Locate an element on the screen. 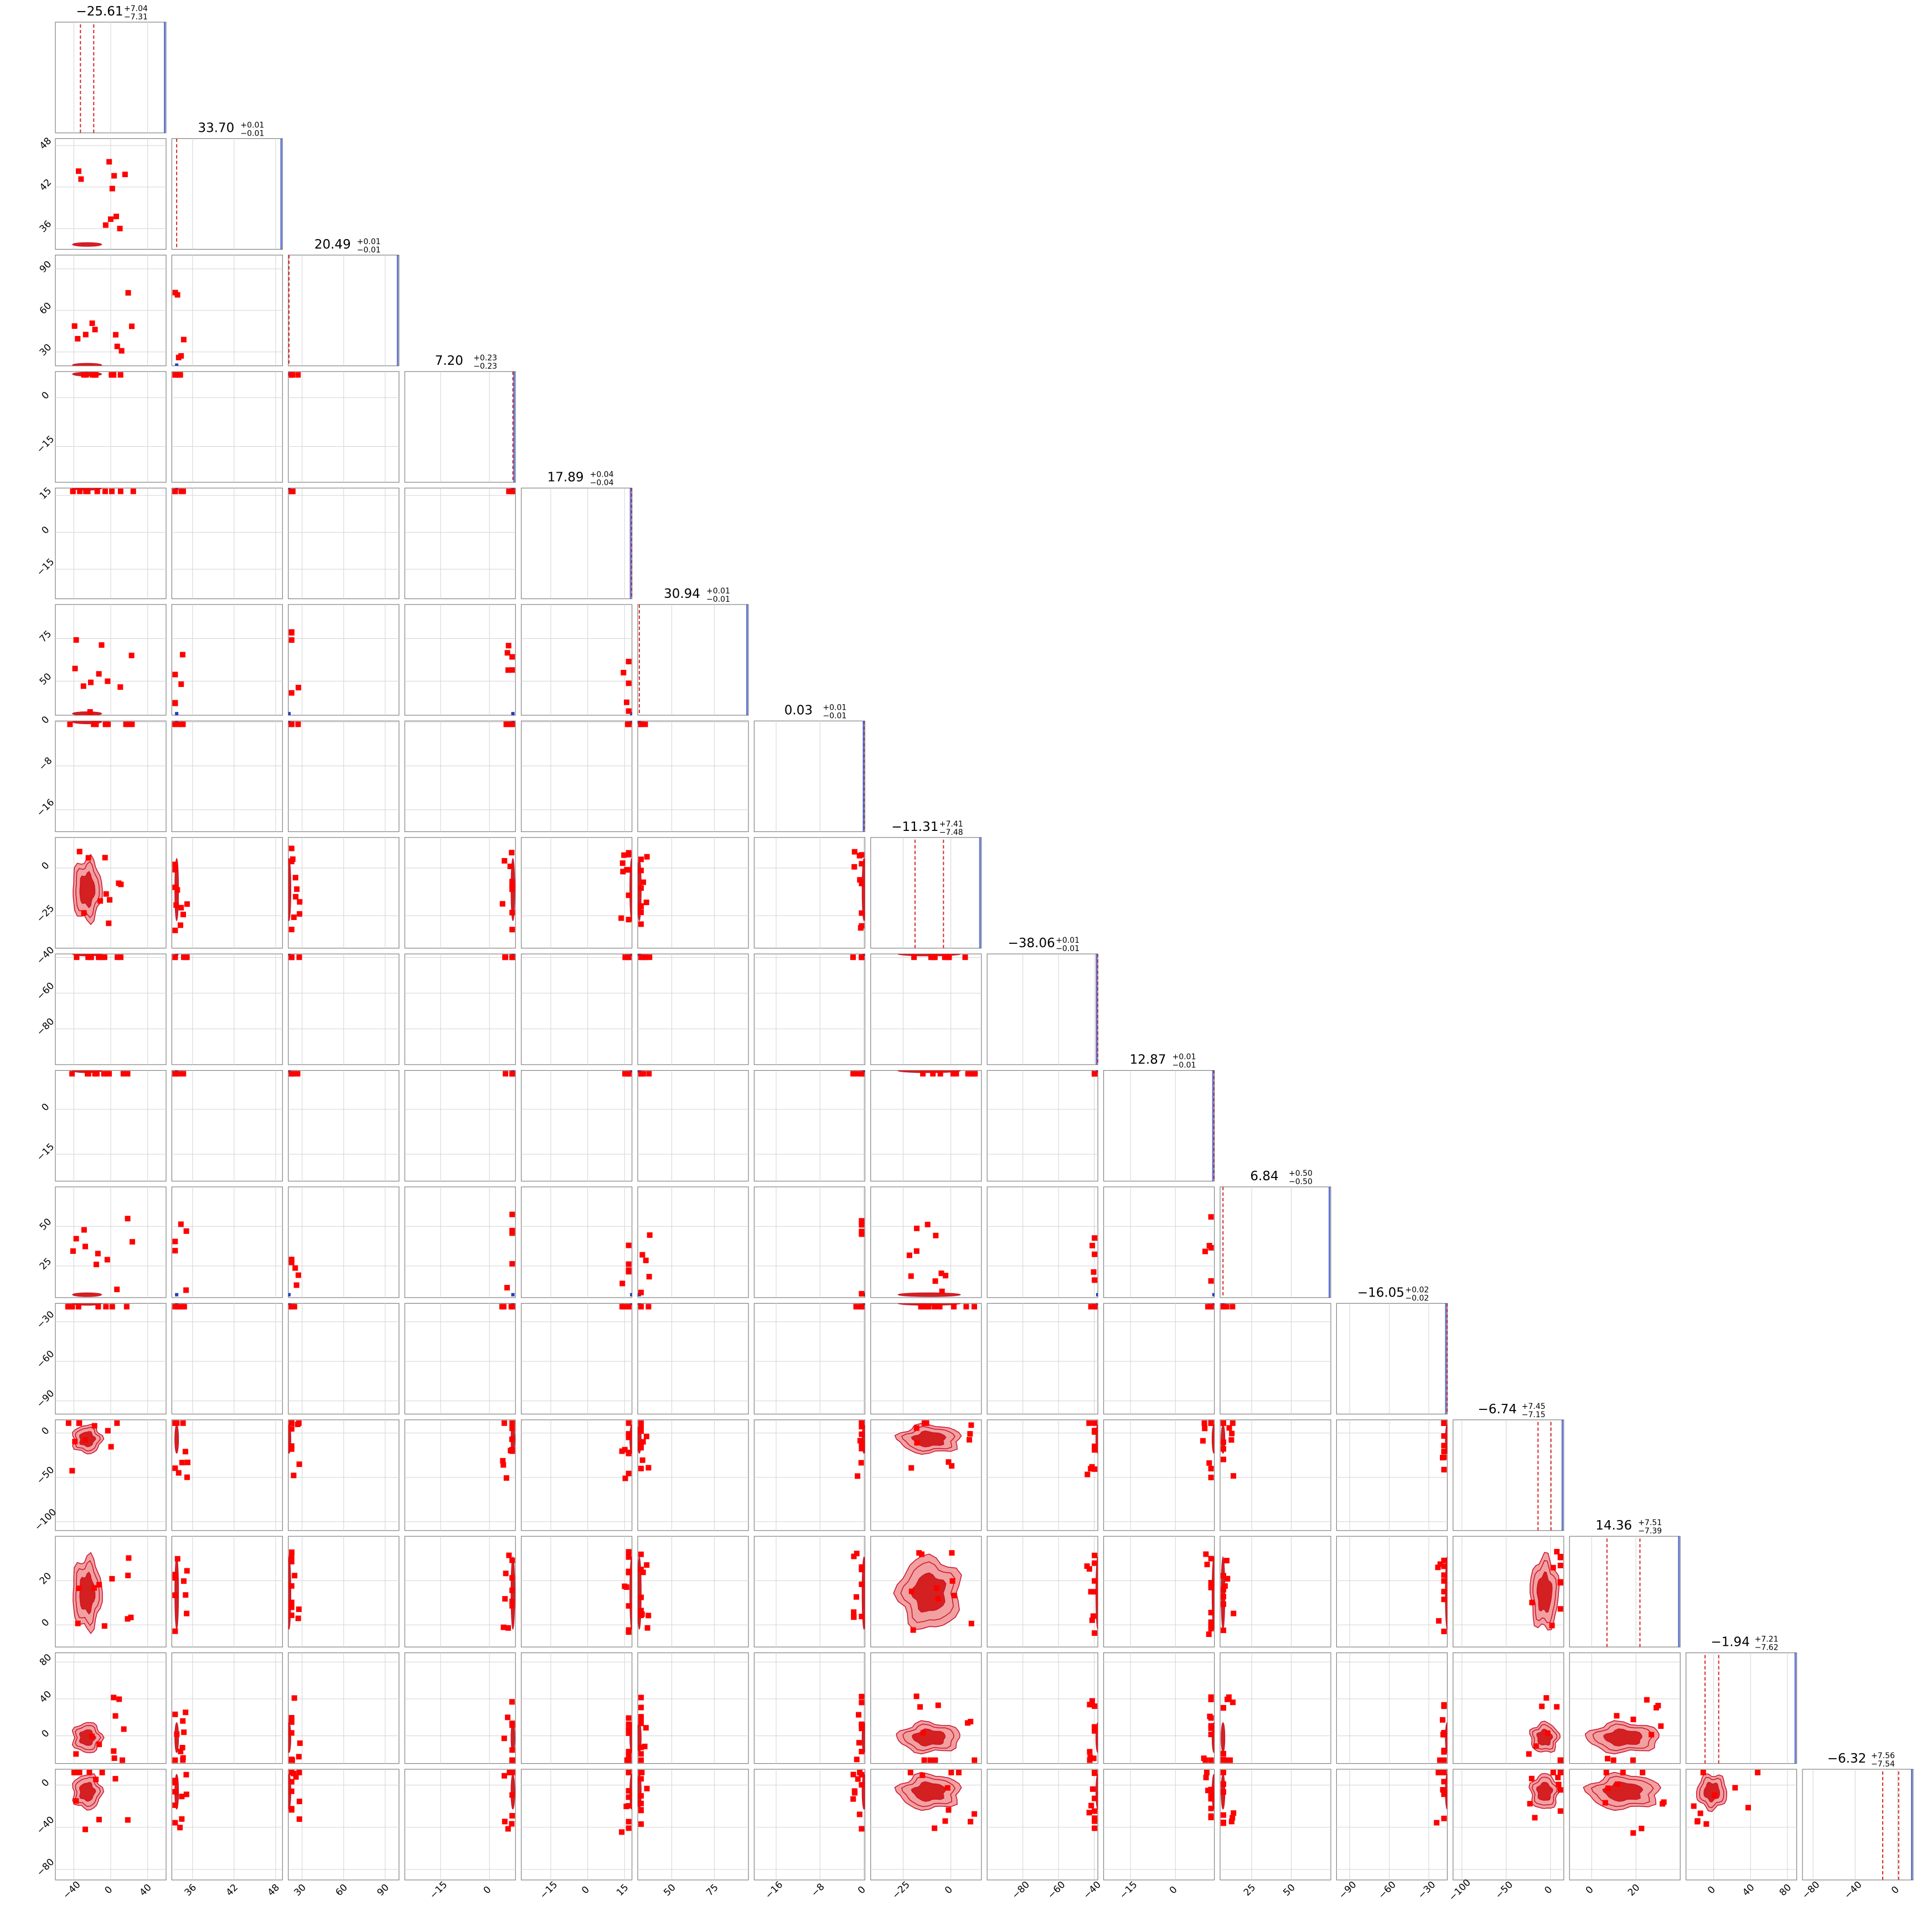 This screenshot has width=1932, height=1932. contour-mid is located at coordinates (1622, 1737).